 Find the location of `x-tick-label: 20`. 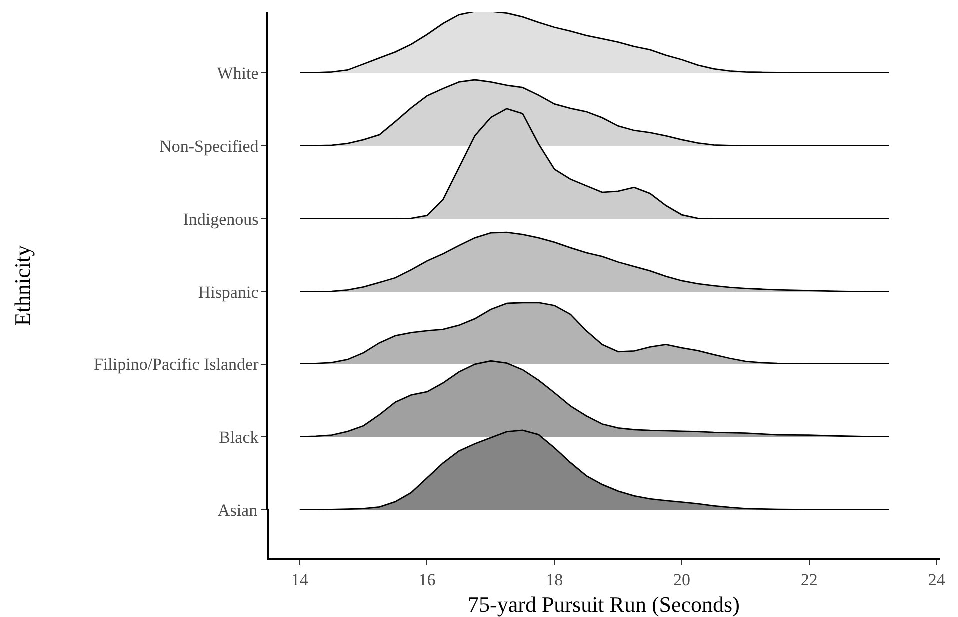

x-tick-label: 20 is located at coordinates (682, 580).